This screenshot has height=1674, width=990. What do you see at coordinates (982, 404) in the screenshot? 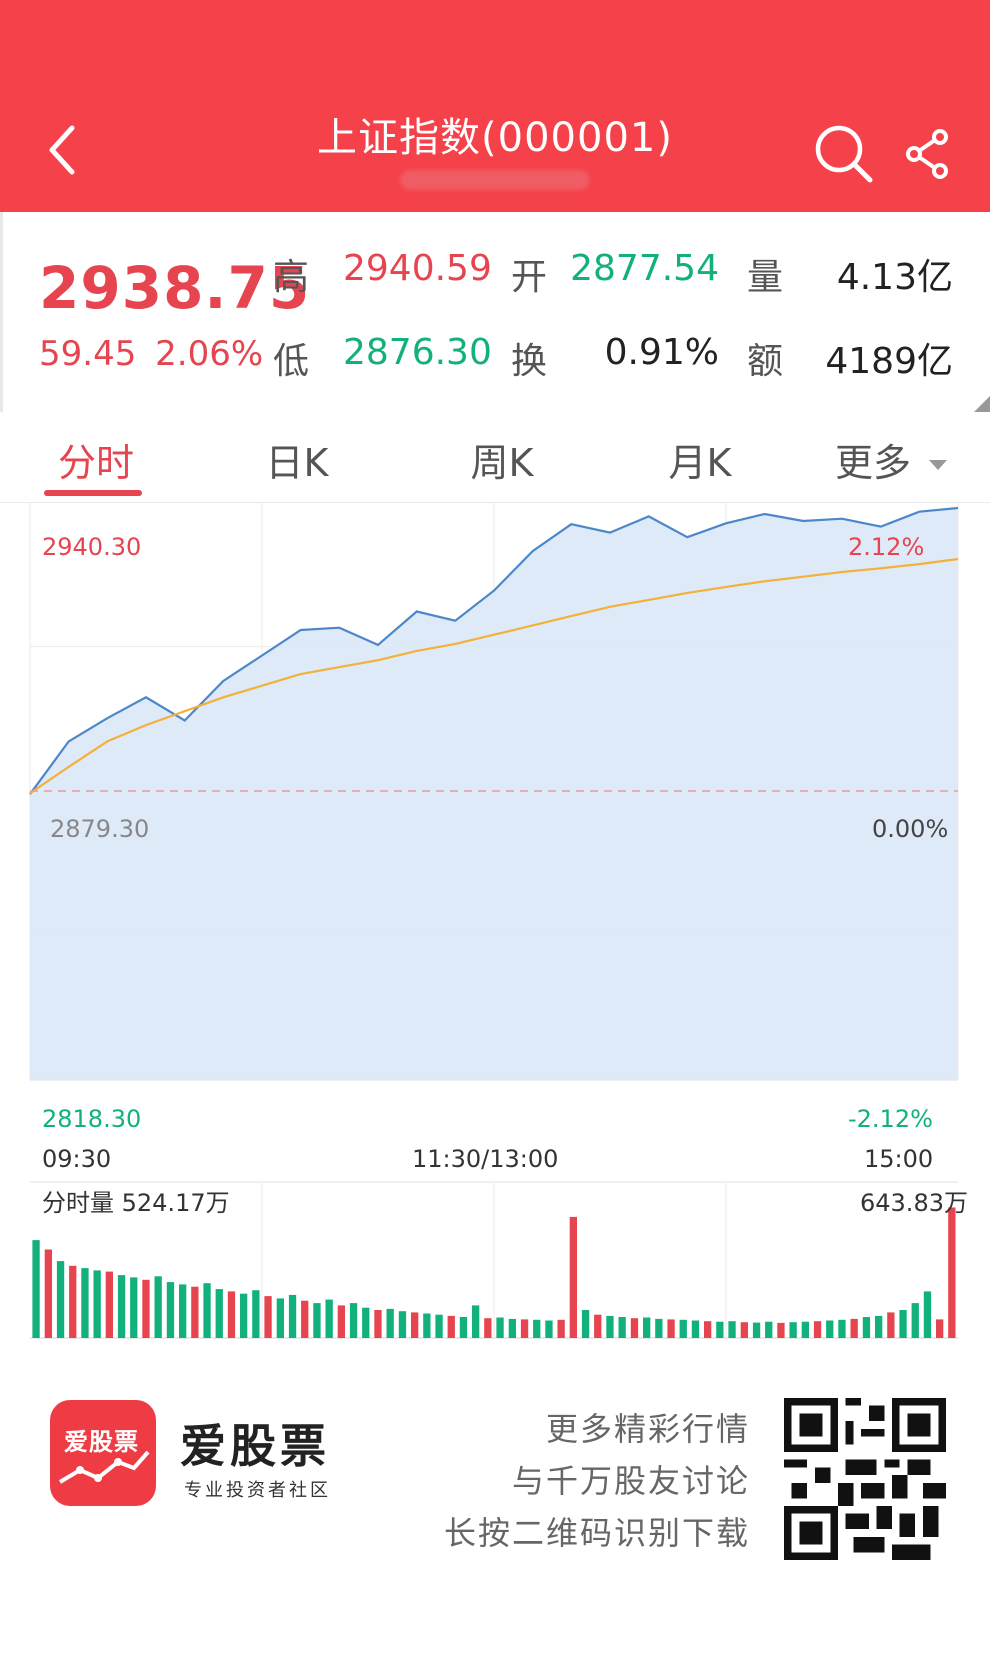
I see `expand-corner-icon` at bounding box center [982, 404].